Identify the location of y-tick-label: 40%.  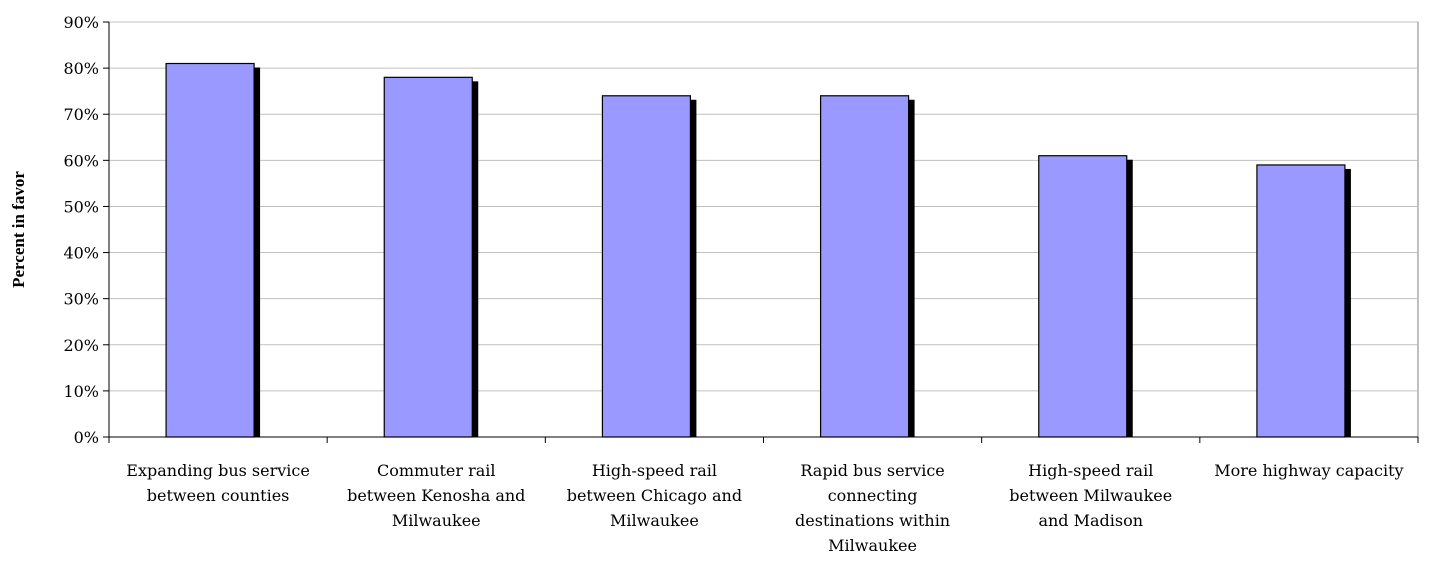
(81, 253).